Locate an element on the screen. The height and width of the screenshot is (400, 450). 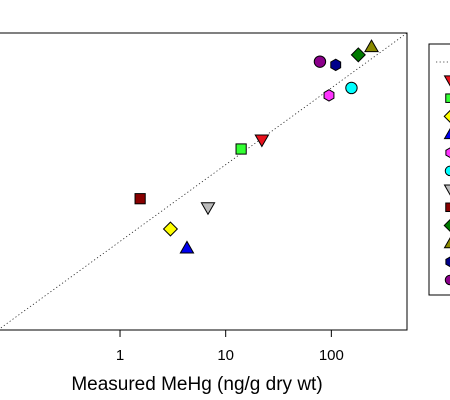
legend is located at coordinates (439, 169).